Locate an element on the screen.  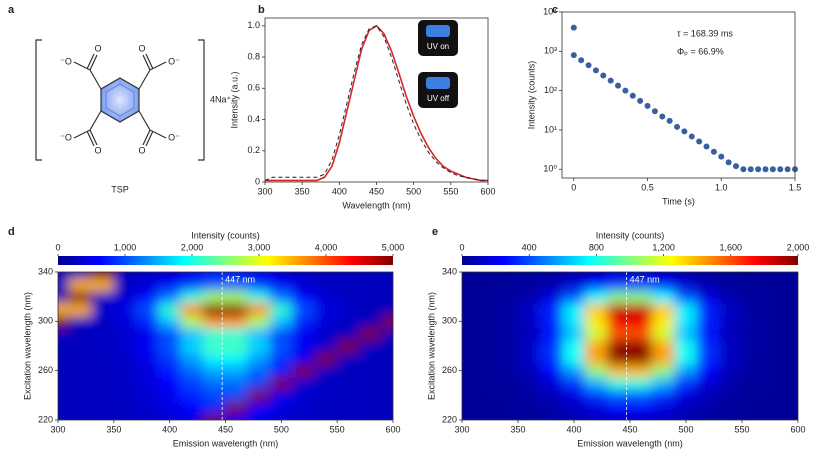
y-axis-label: Intensity (counts) is located at coordinates (531, 95).